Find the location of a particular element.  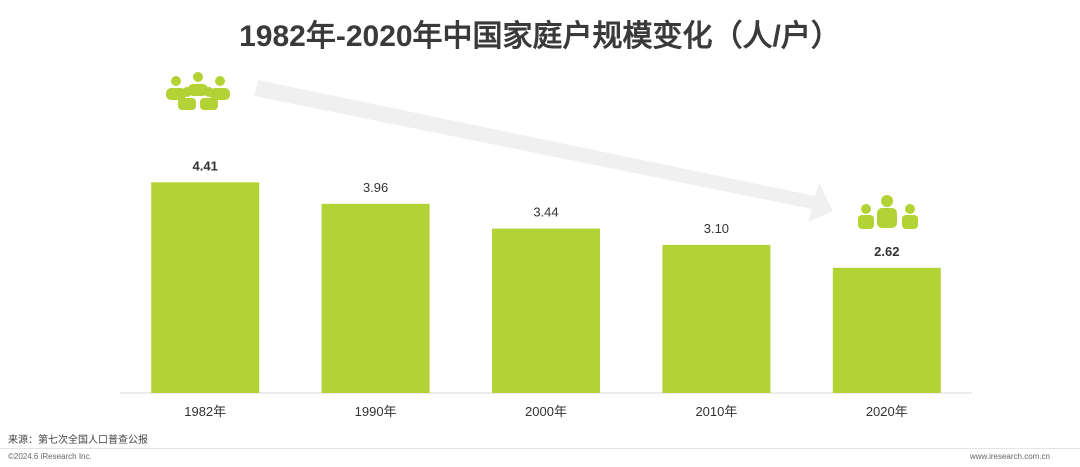

x-tick-label-4: 2020年 is located at coordinates (887, 411).